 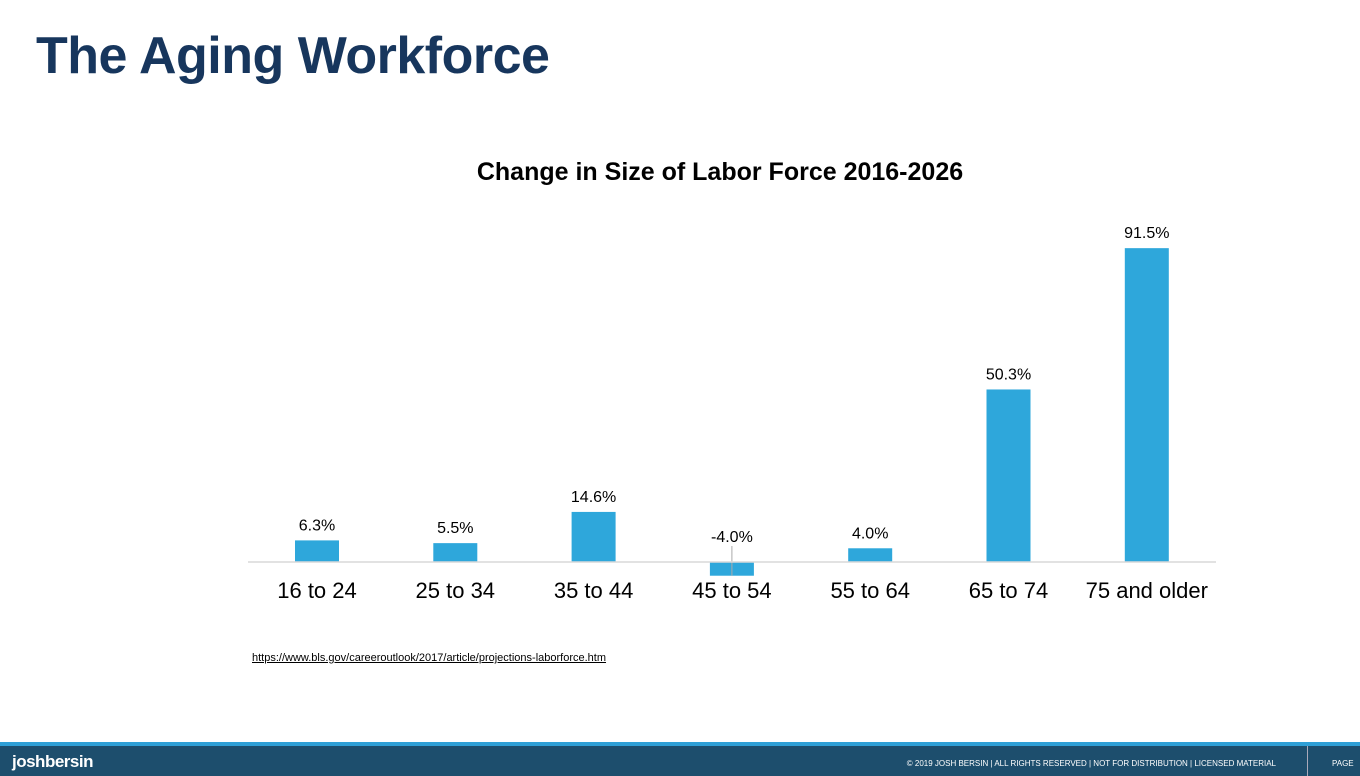 I want to click on category-tick-label: 35 to 44, so click(x=594, y=590).